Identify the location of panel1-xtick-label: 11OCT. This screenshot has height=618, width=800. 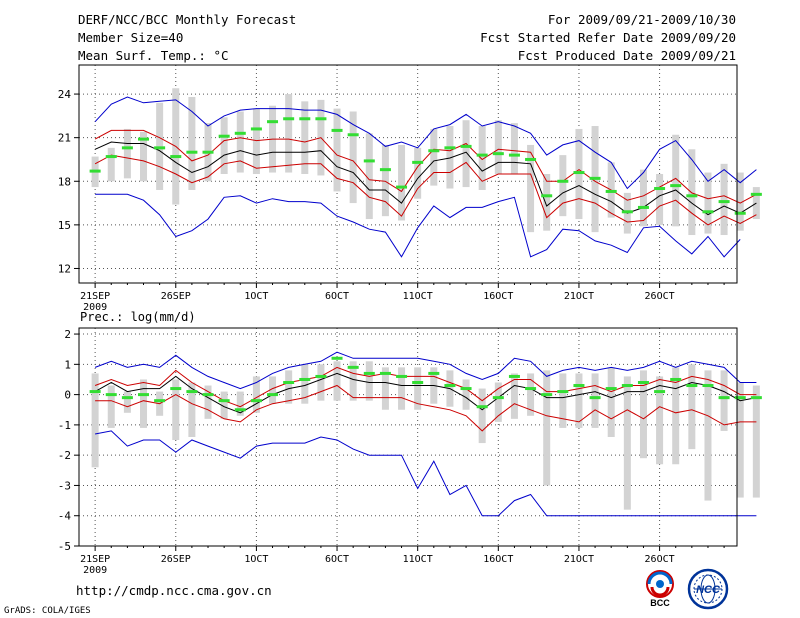
(418, 296).